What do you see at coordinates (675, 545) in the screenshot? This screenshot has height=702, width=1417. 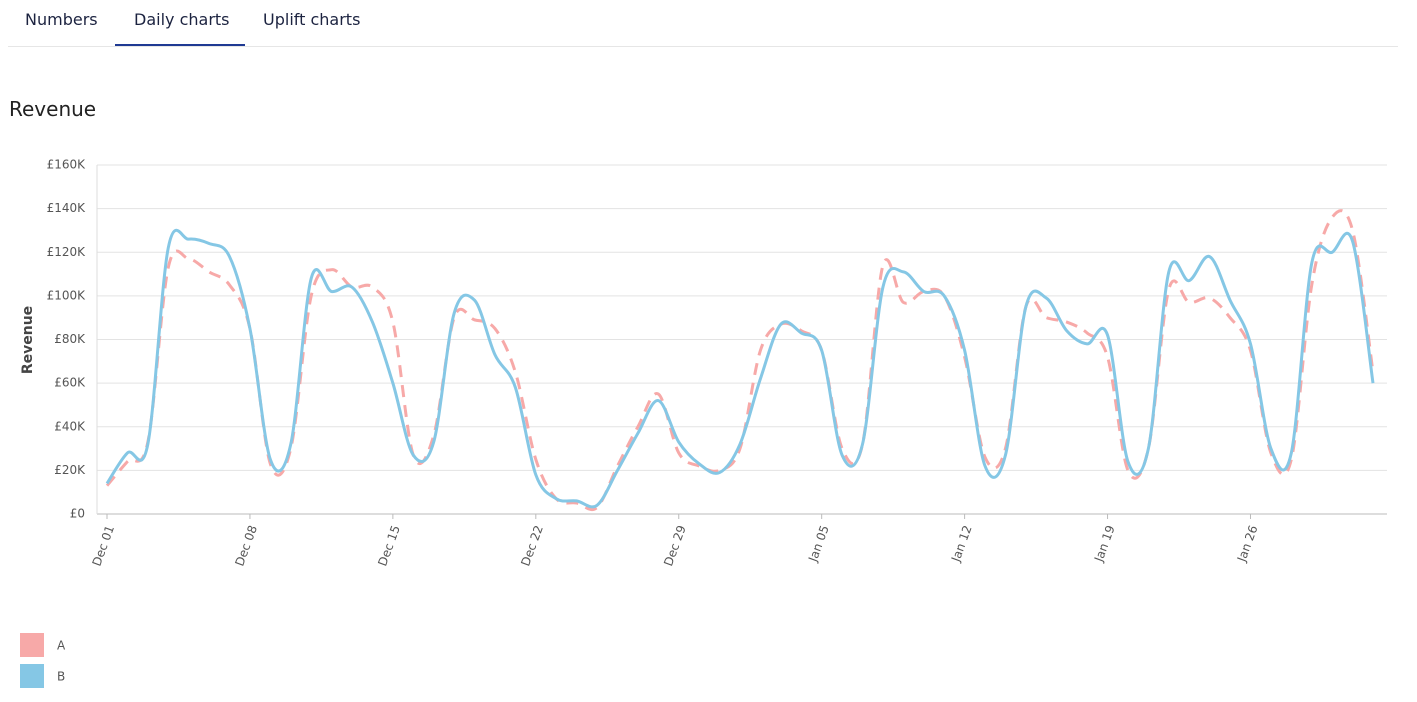 I see `x-tick-label: Dec 29` at bounding box center [675, 545].